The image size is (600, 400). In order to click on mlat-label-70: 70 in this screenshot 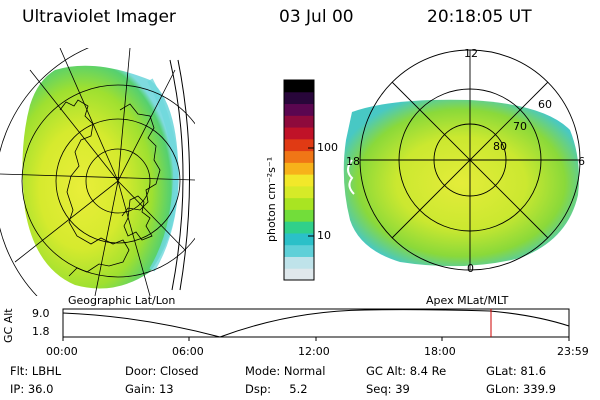, I will do `click(520, 126)`.